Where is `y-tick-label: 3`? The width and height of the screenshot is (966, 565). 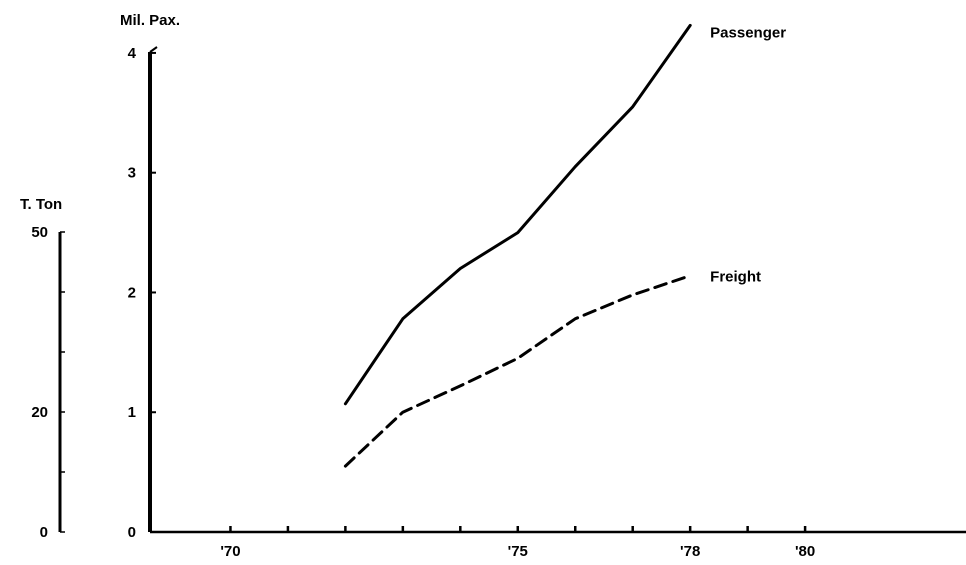 y-tick-label: 3 is located at coordinates (132, 173).